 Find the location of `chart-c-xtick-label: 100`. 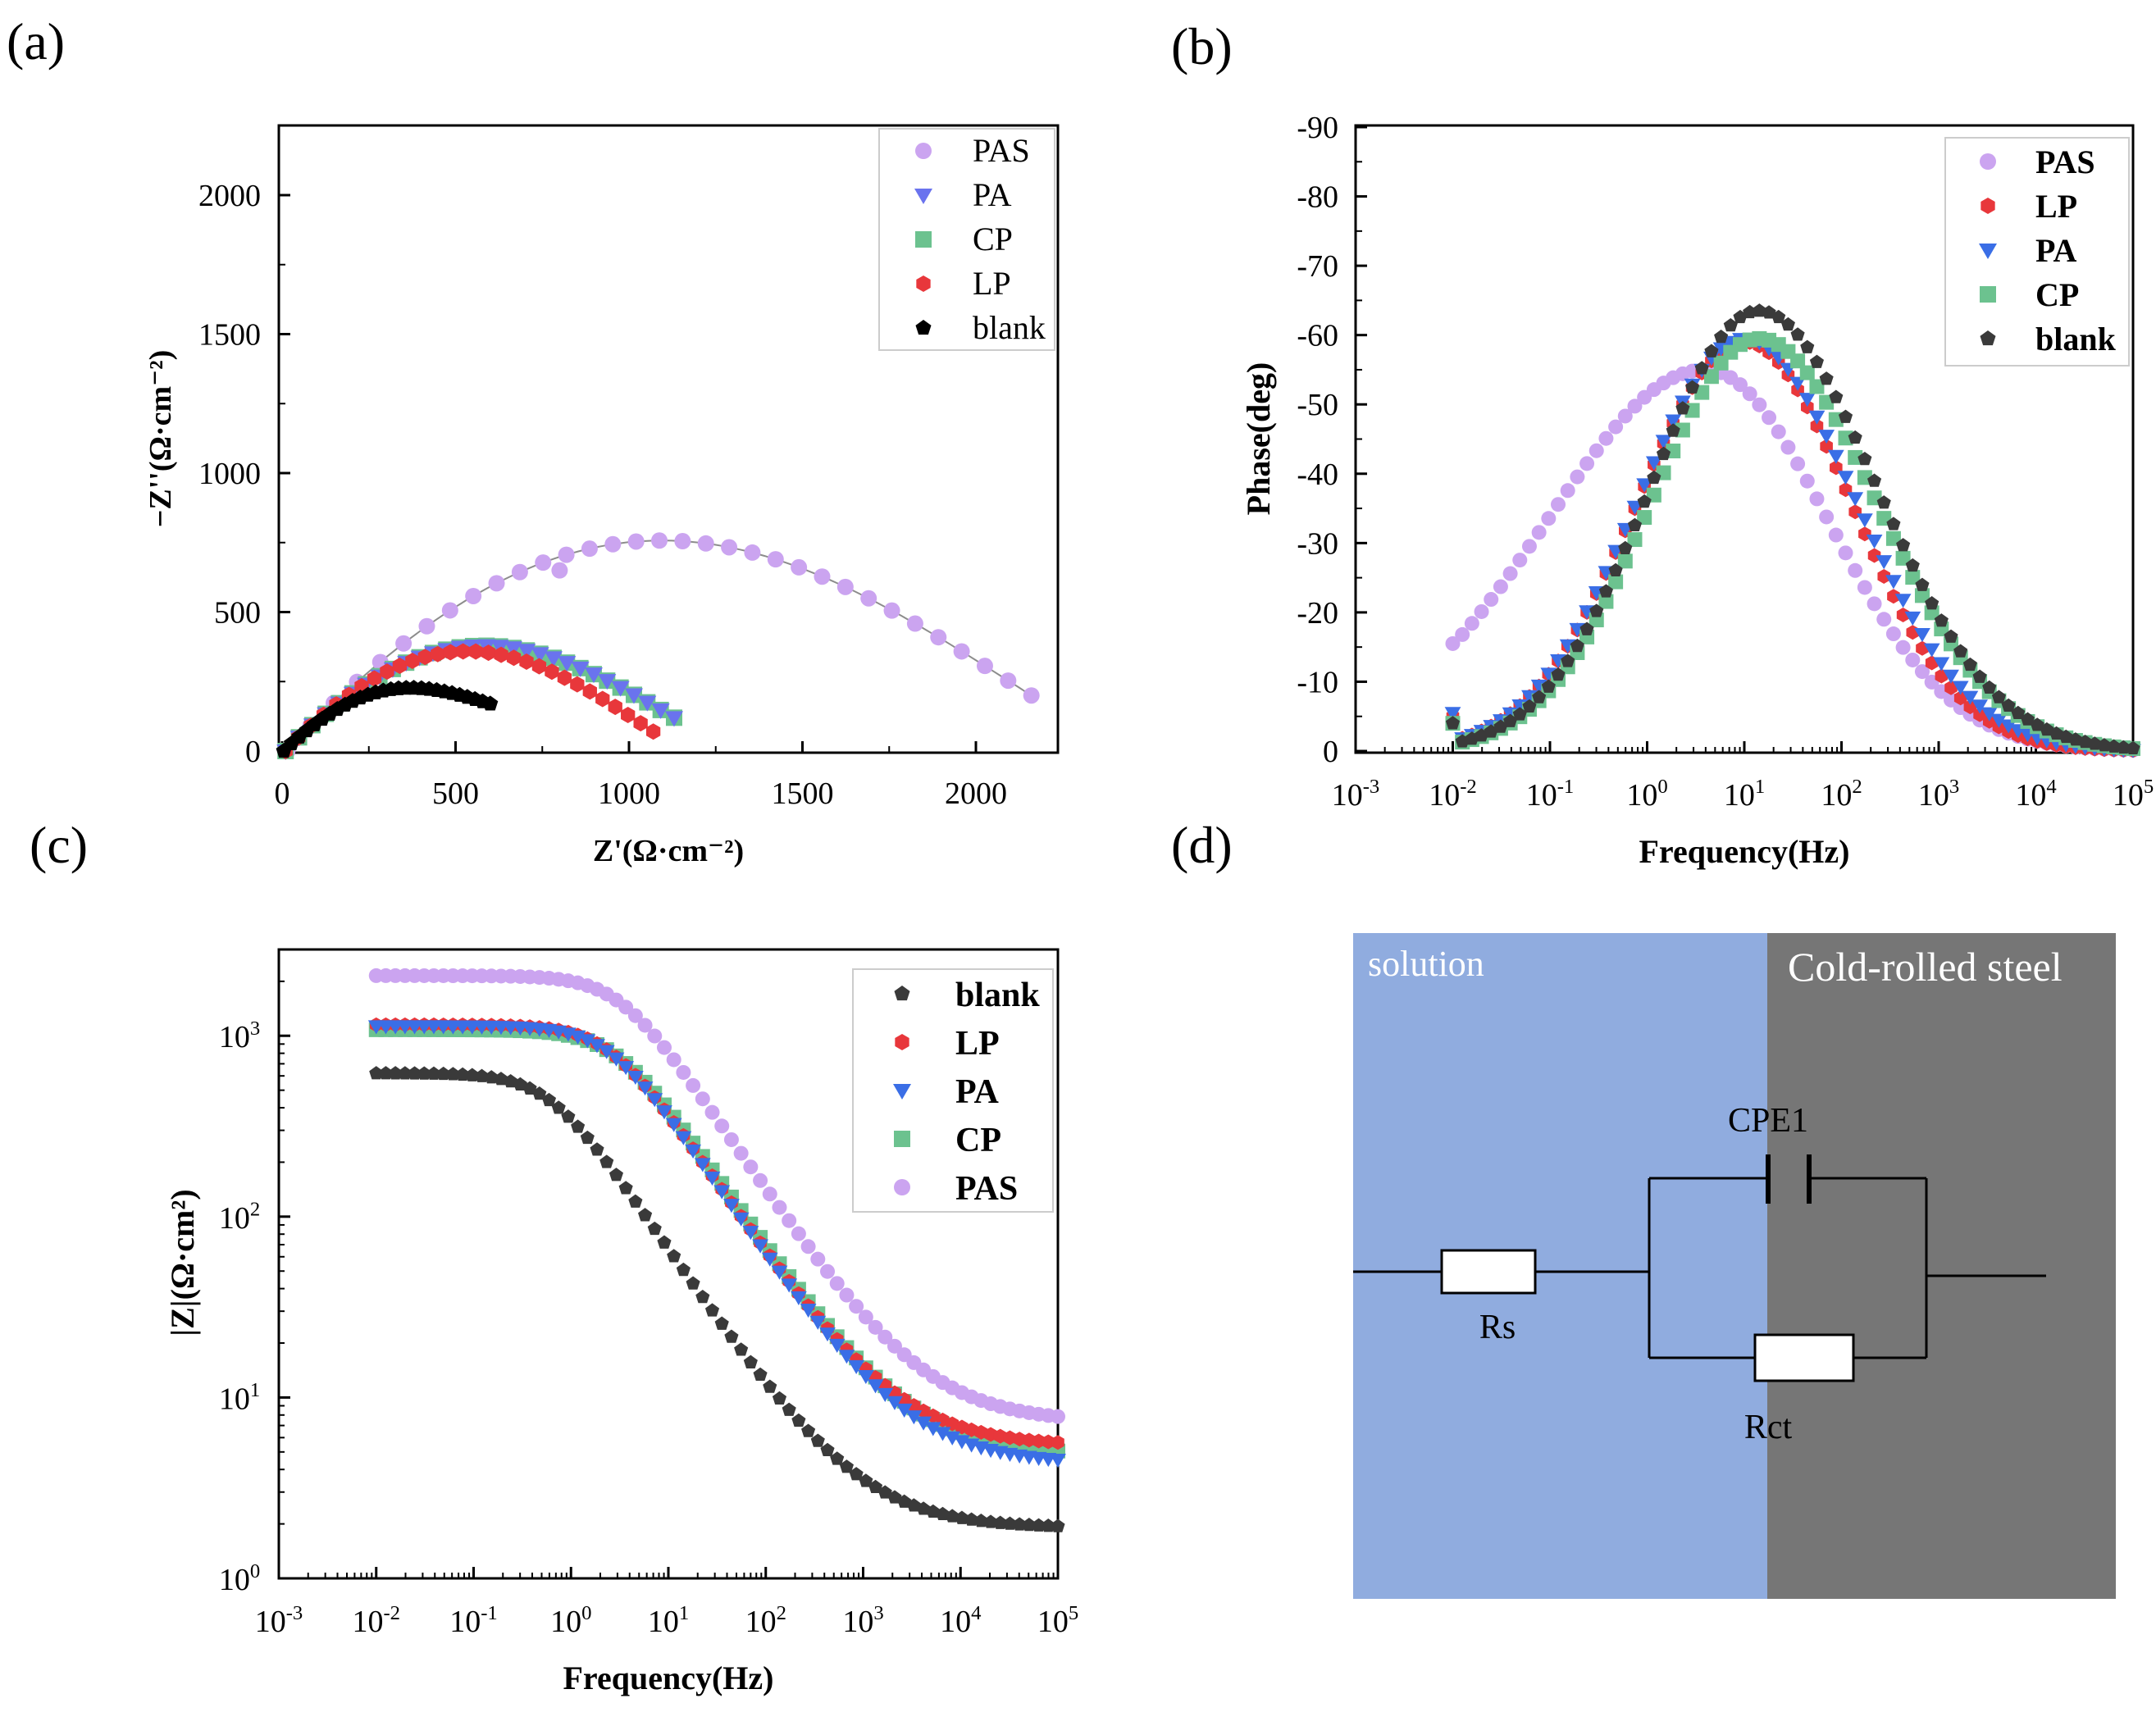

chart-c-xtick-label: 100 is located at coordinates (571, 1620).